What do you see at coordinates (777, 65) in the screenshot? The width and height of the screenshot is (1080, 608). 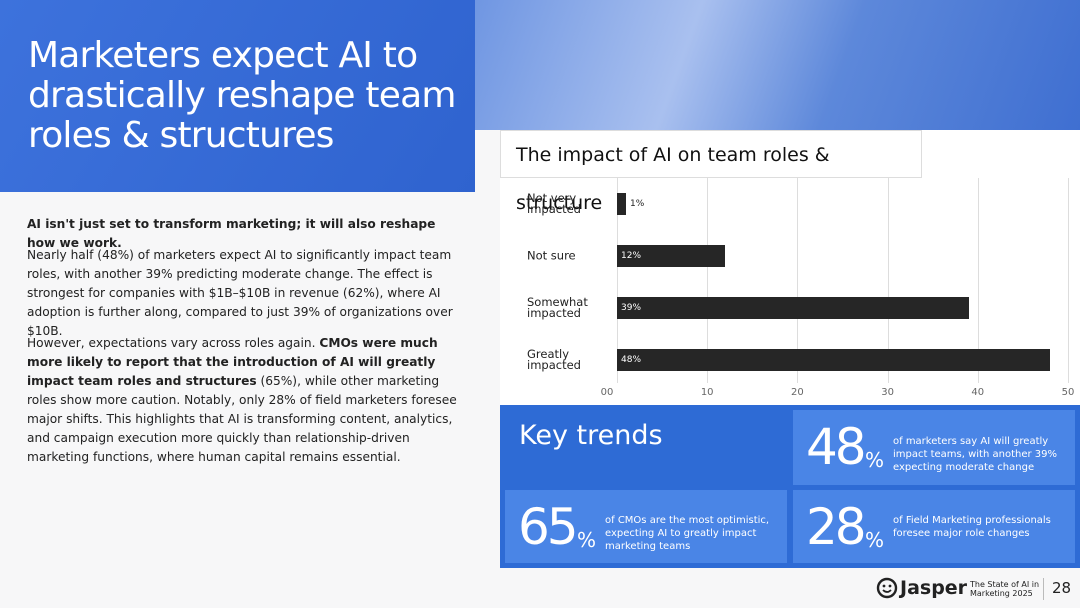 I see `photo-background` at bounding box center [777, 65].